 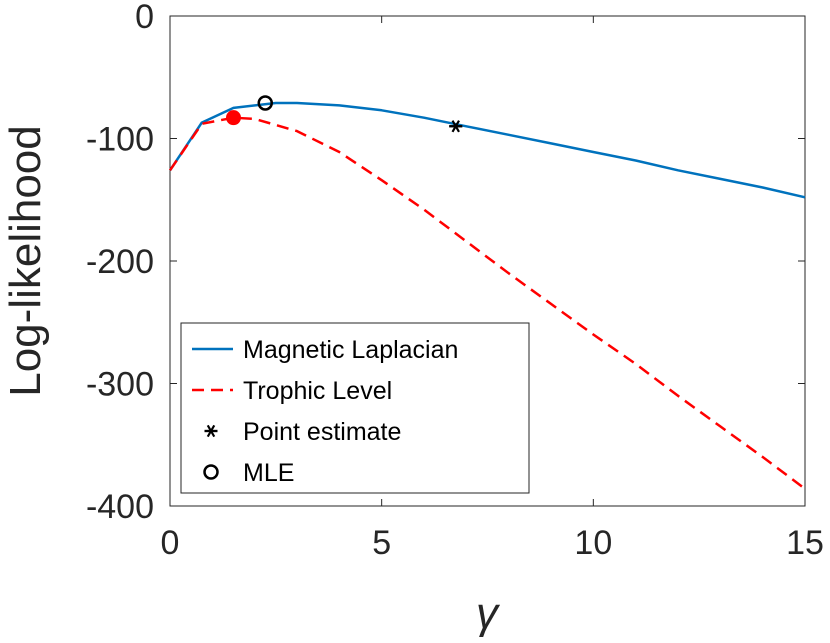 I want to click on y-axis-label: Log-likelihood, so click(x=25, y=261).